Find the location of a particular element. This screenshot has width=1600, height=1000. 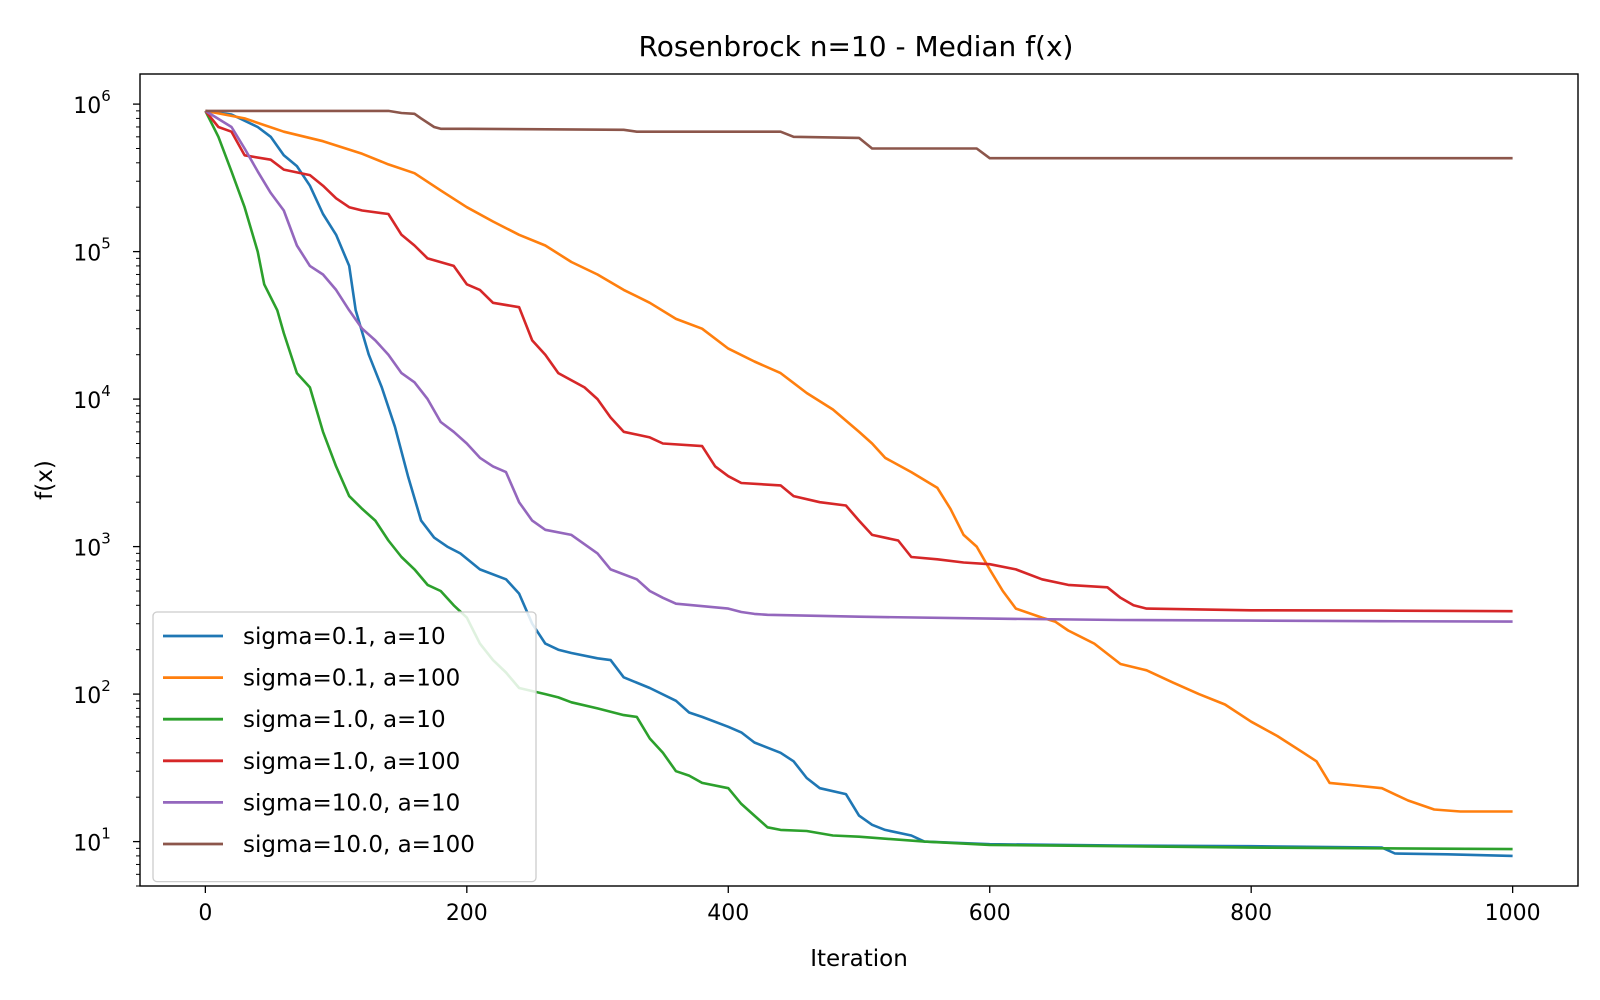

x-tick-label: 200 is located at coordinates (467, 913).